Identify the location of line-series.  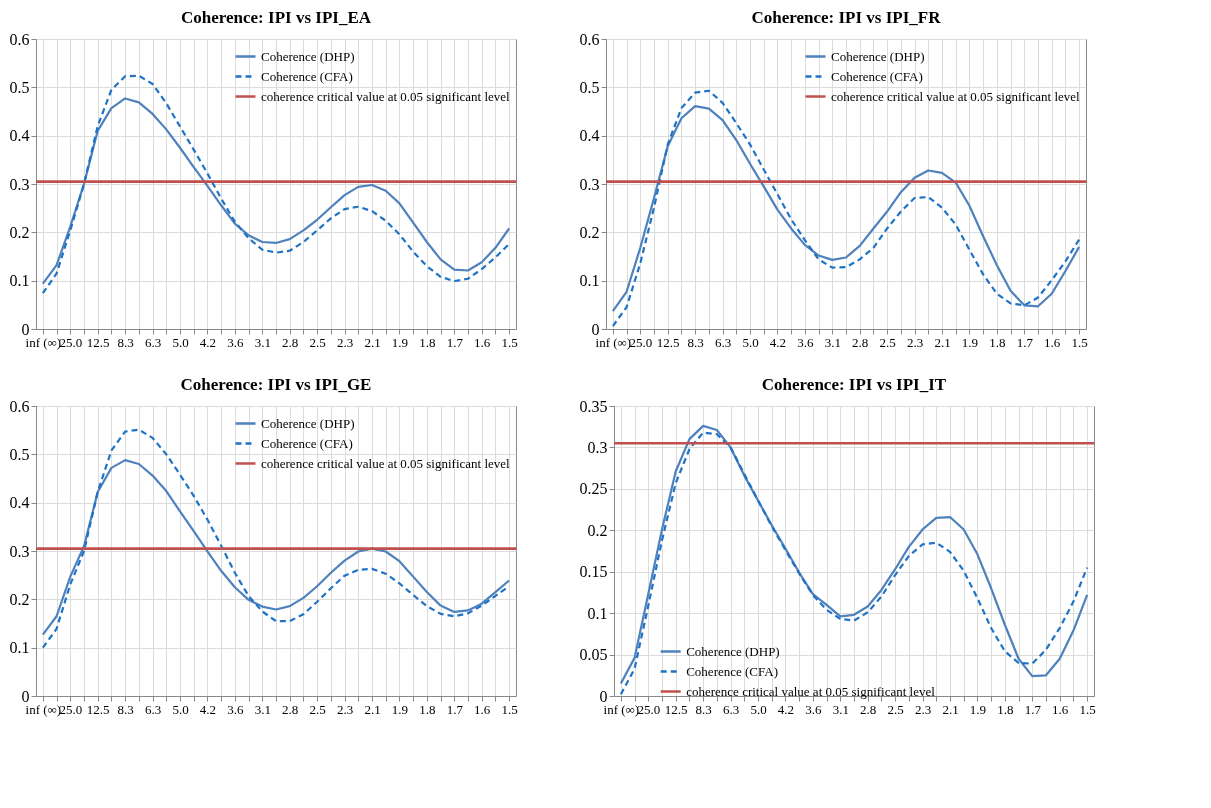
(276, 547).